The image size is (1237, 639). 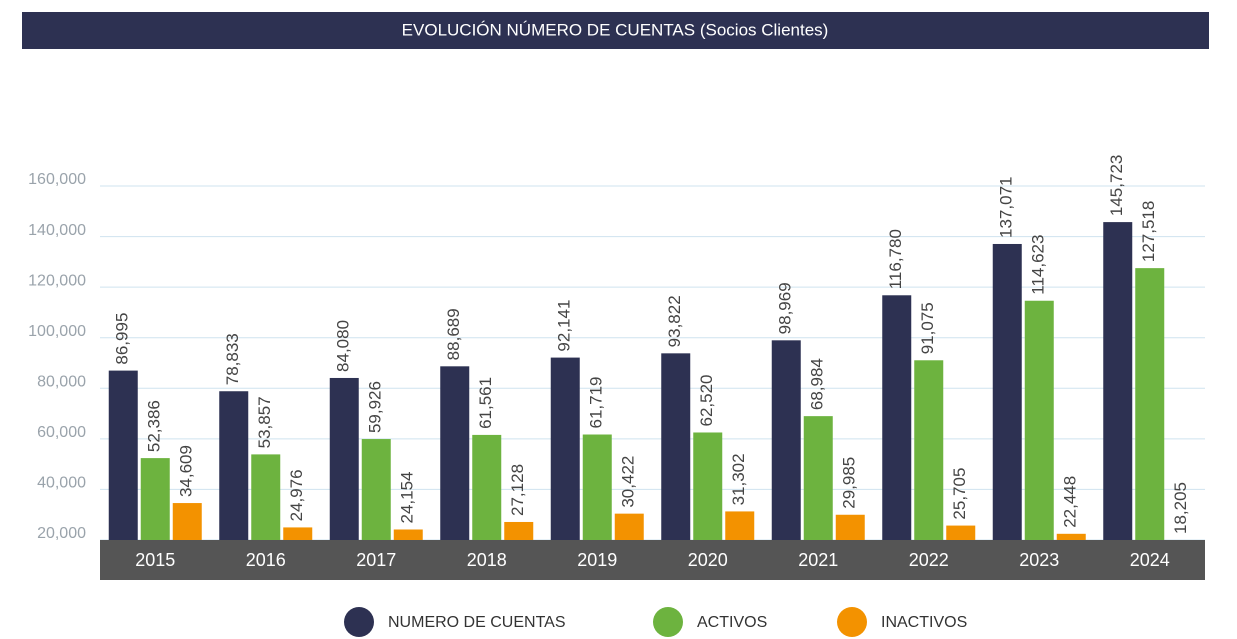 I want to click on y-tick-label: 60,000, so click(x=61, y=432).